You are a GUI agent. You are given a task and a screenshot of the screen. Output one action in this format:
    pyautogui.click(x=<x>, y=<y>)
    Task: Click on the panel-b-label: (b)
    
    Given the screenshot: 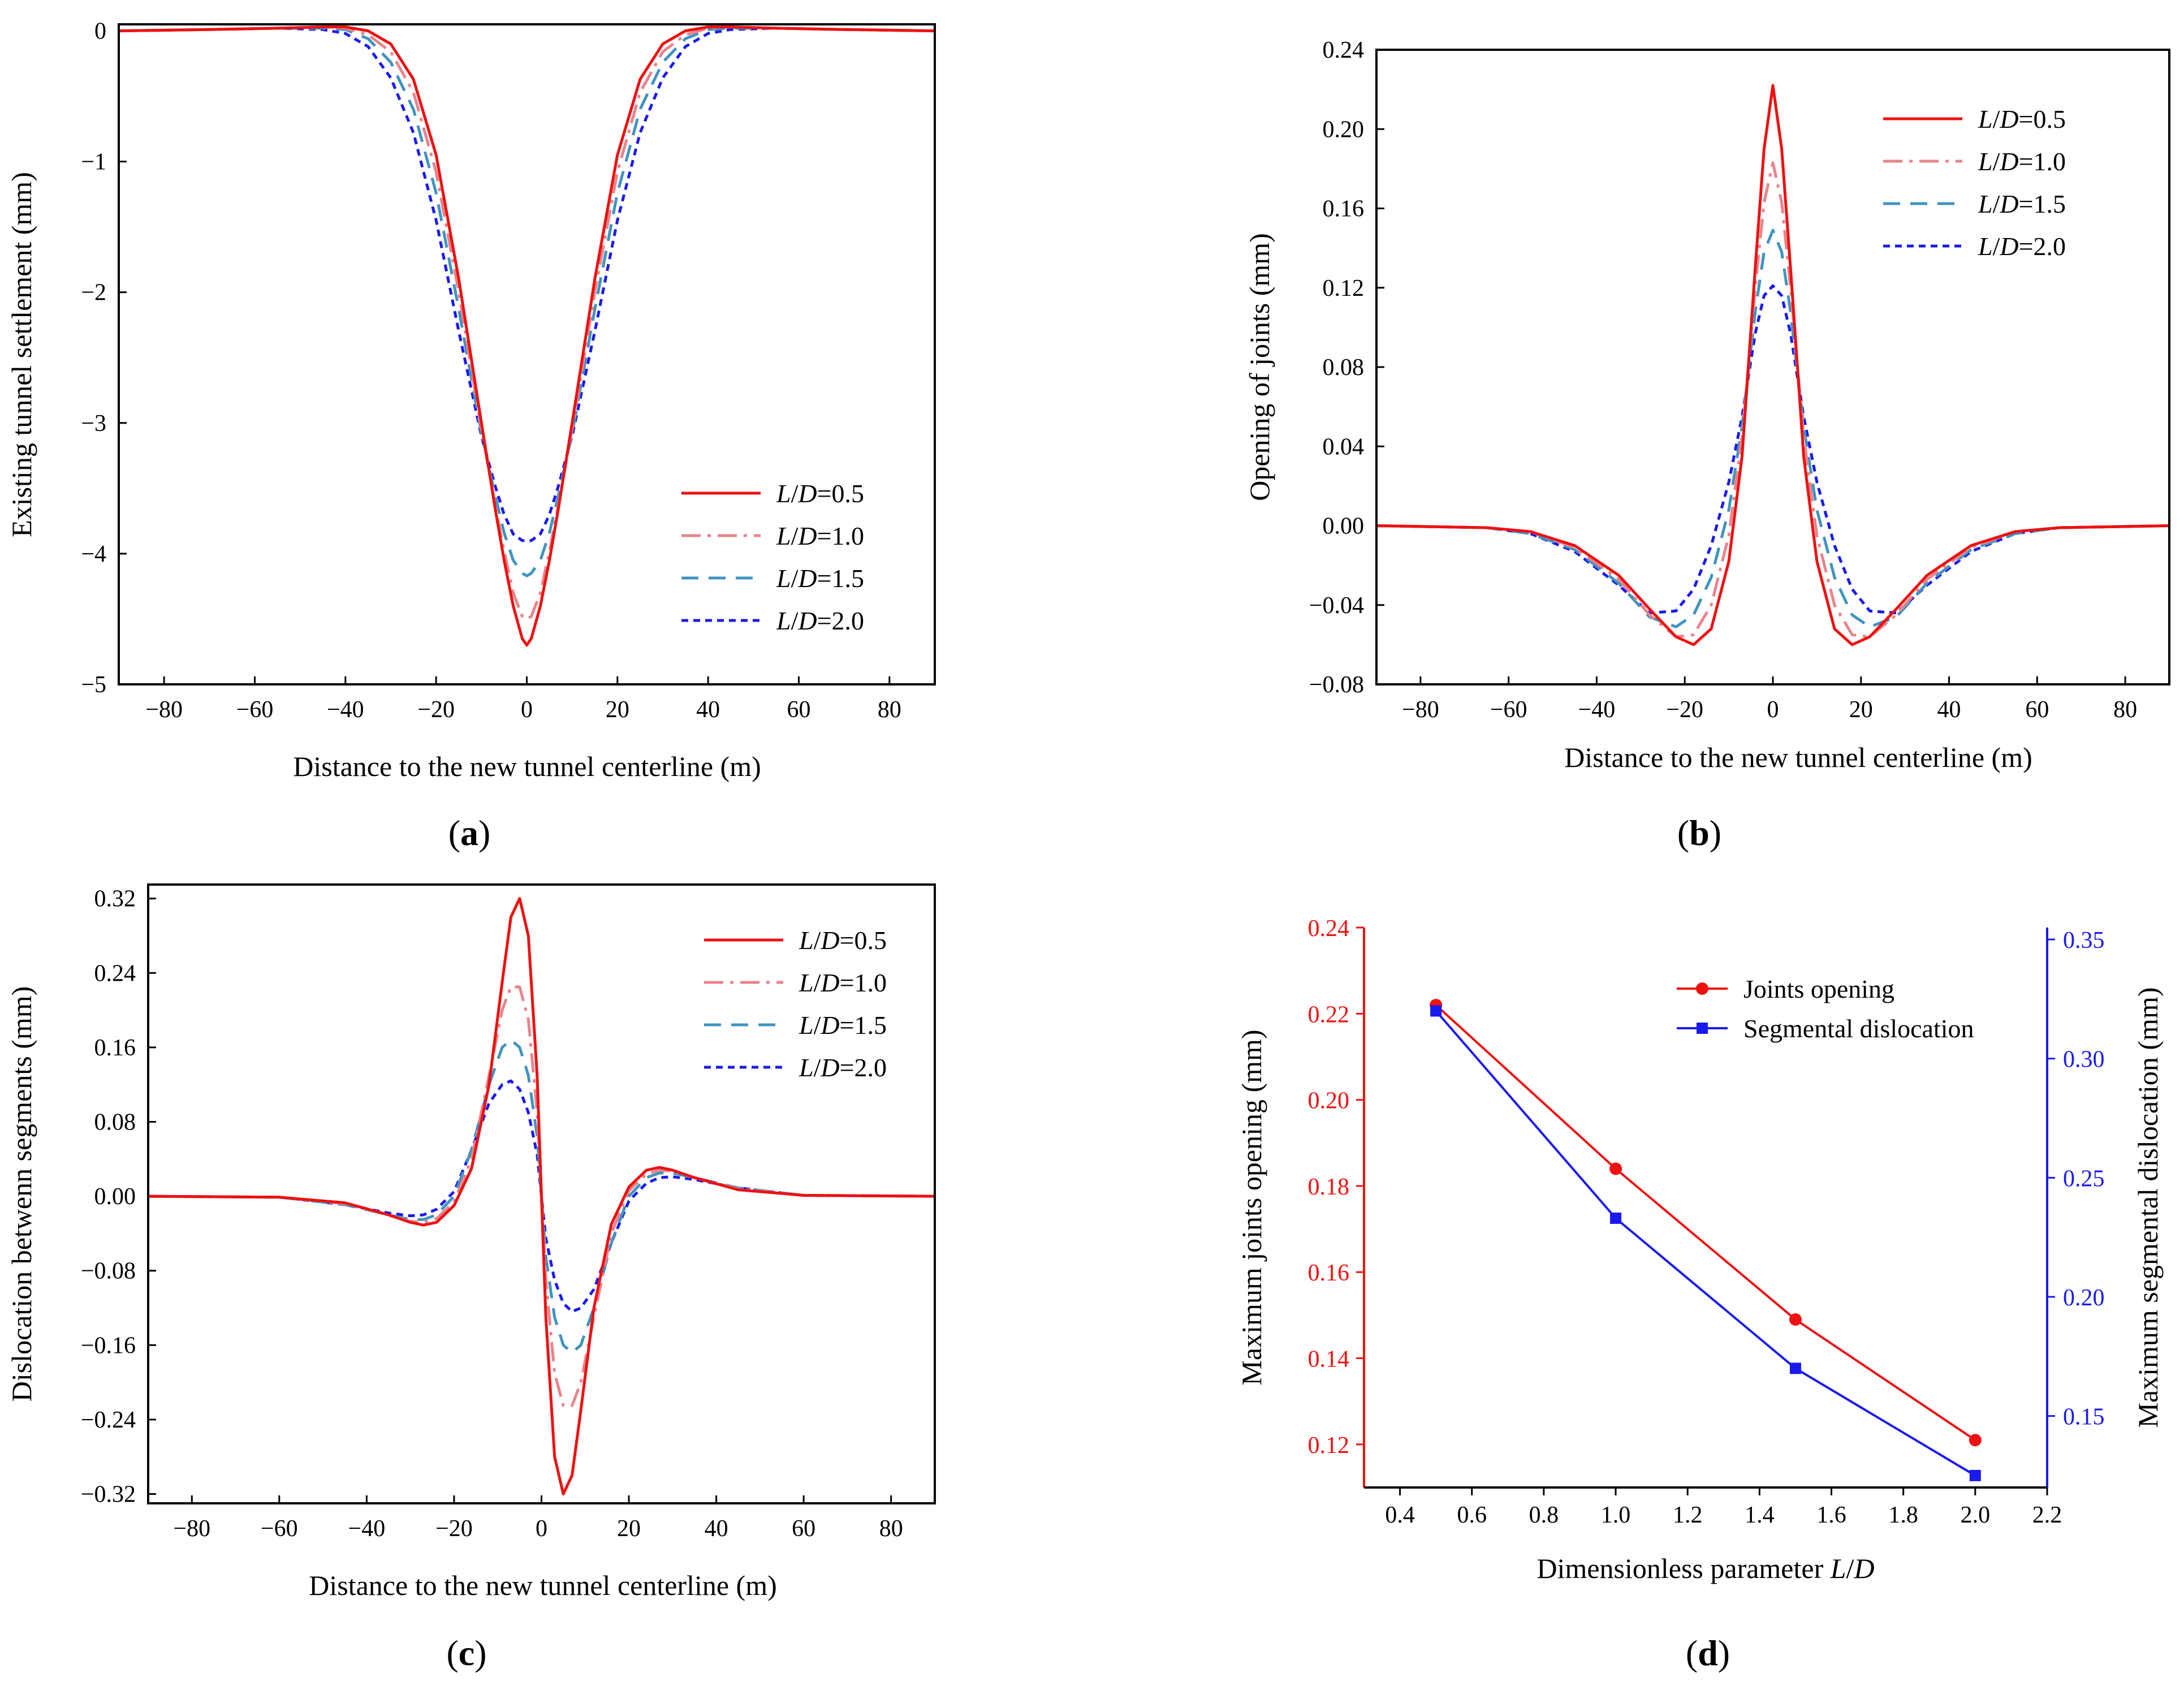 What is the action you would take?
    pyautogui.click(x=1699, y=833)
    